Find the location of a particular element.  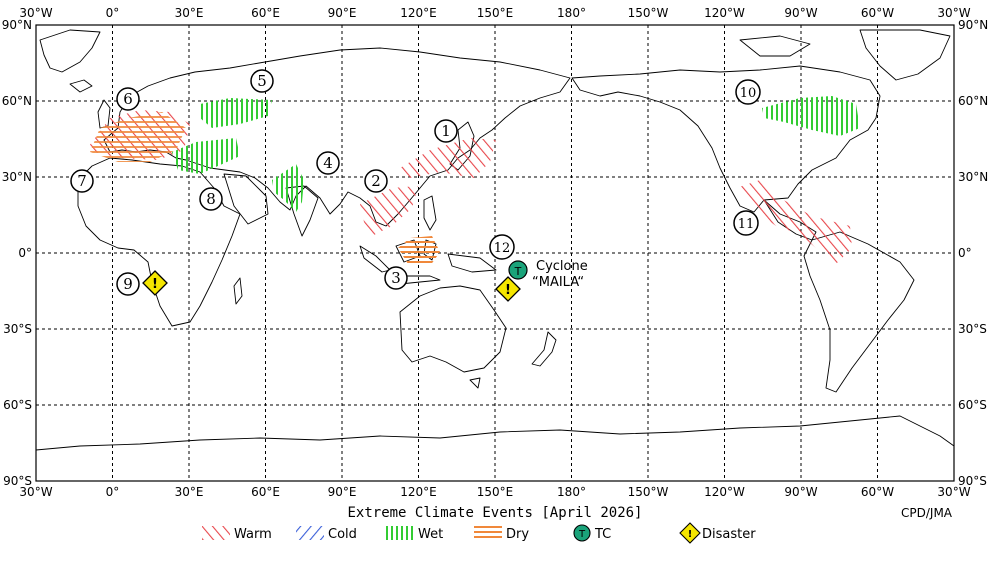

region-warm-se-asia is located at coordinates (389, 211).